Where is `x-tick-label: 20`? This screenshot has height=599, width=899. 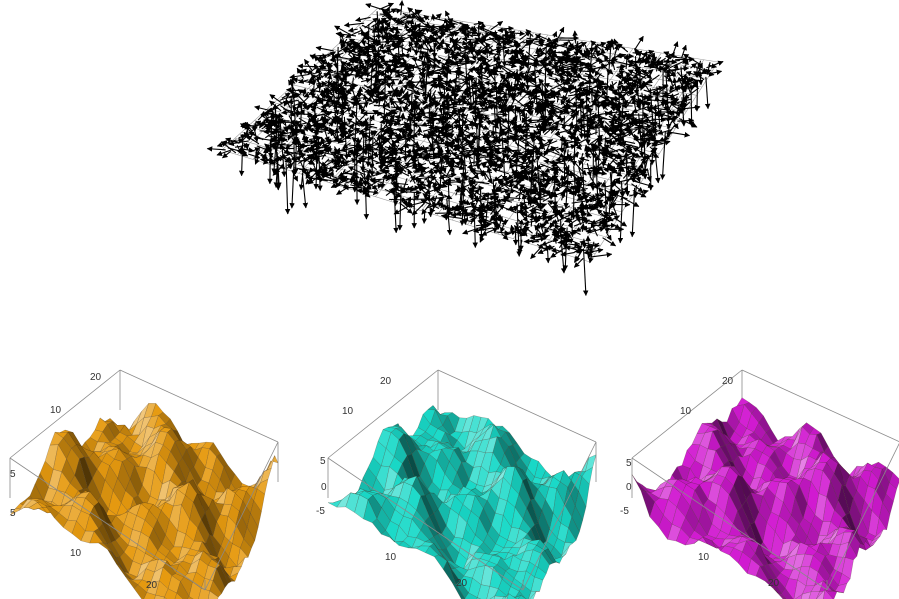 x-tick-label: 20 is located at coordinates (152, 585).